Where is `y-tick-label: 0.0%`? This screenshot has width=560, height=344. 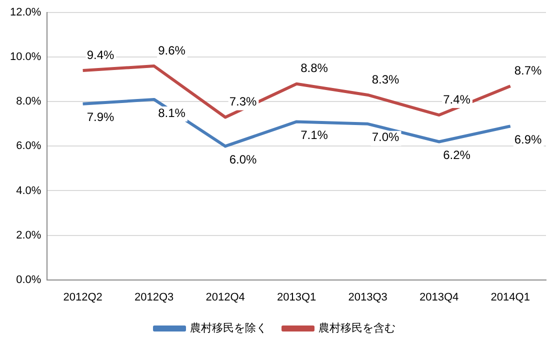 y-tick-label: 0.0% is located at coordinates (29, 280).